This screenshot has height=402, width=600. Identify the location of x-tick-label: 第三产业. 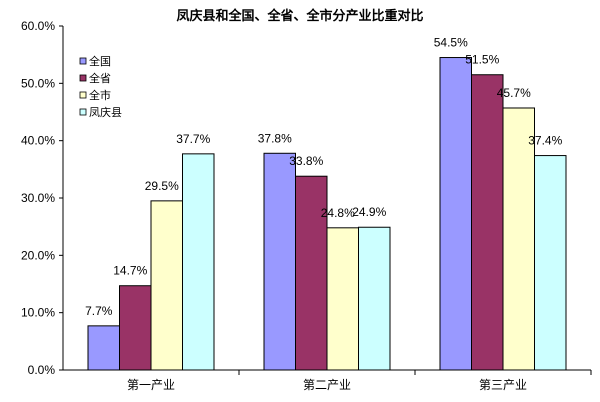
(503, 385).